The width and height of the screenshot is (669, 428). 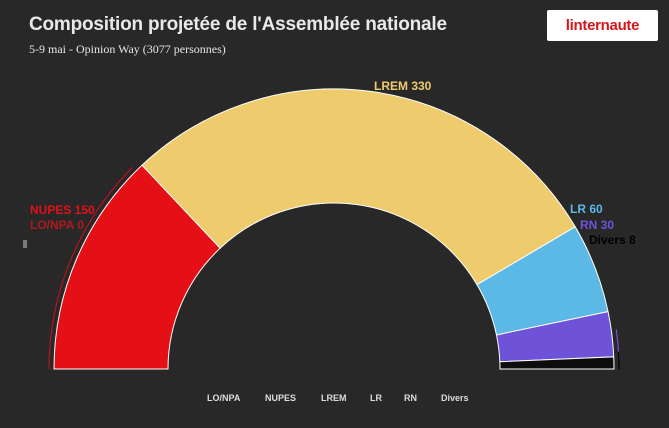 What do you see at coordinates (557, 363) in the screenshot?
I see `slice-divers` at bounding box center [557, 363].